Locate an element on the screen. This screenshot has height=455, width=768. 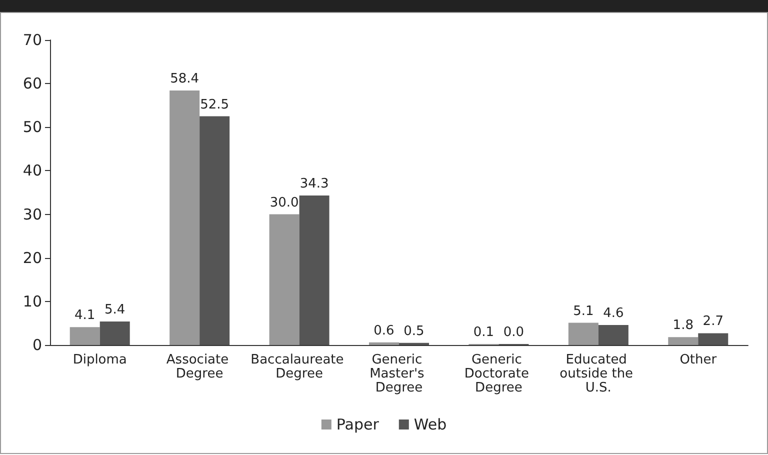
y-tick-label: 10 is located at coordinates (32, 301).